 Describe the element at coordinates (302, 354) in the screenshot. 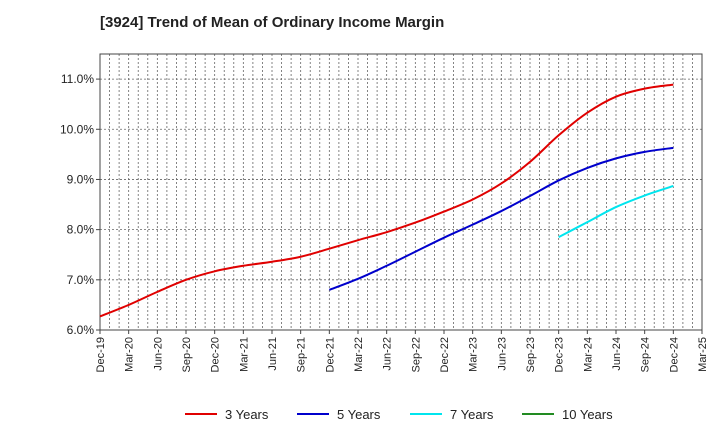

I see `x-tick-label: Sep-21` at that location.